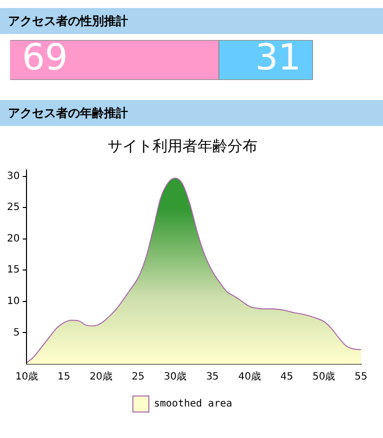 This screenshot has height=438, width=383. I want to click on chart-subtitle: サイト利用者年齢分布, so click(183, 145).